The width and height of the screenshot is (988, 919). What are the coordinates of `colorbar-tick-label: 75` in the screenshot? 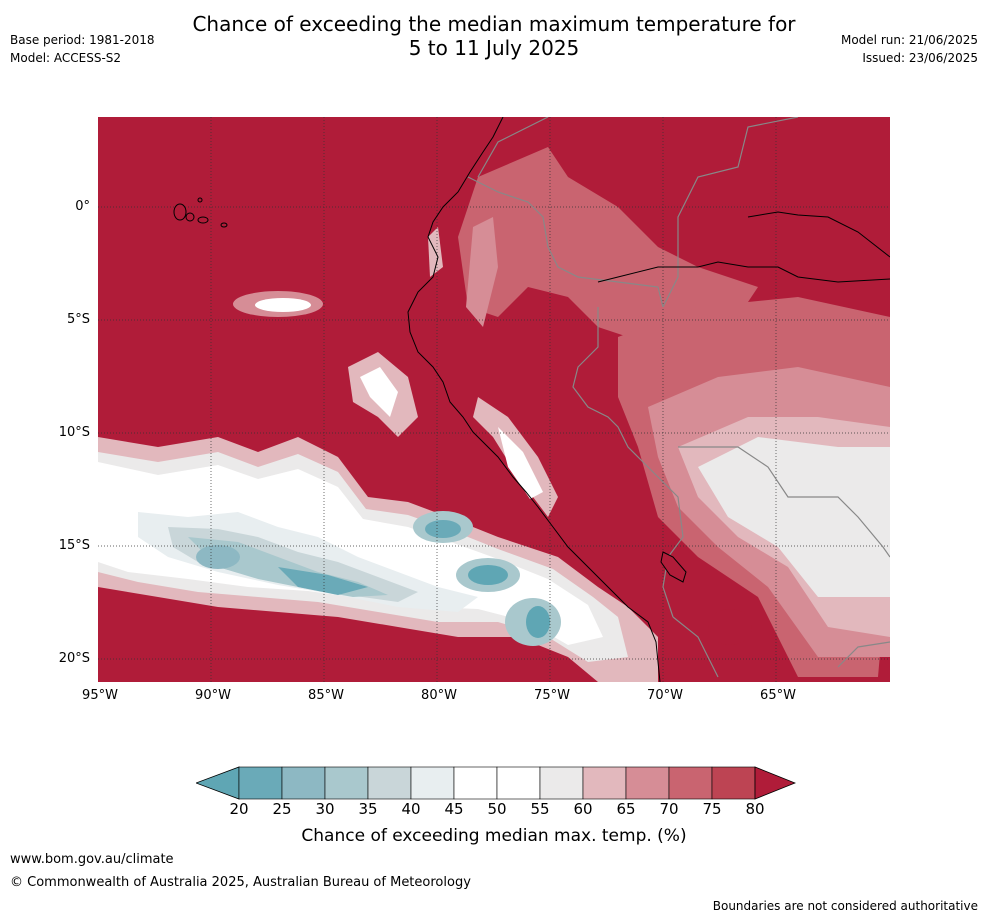 It's located at (712, 809).